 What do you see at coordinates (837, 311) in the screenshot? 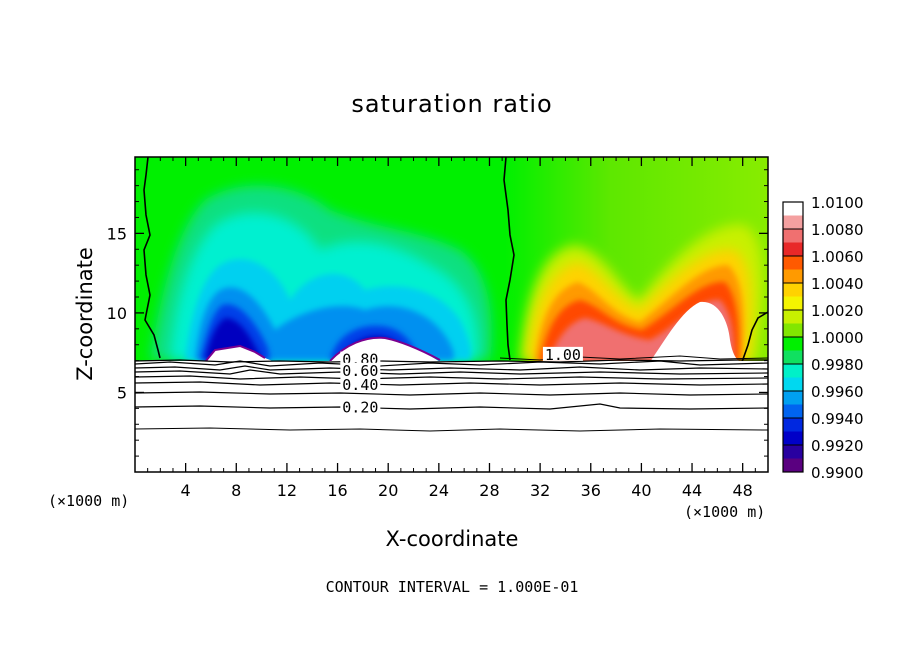
I see `colorbar-label: 1.0020` at bounding box center [837, 311].